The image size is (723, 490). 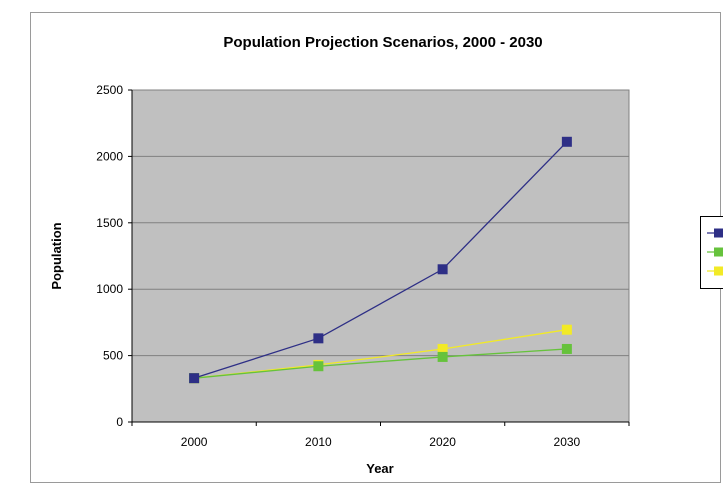 I want to click on legend-items: Trend Trend Trend, so click(x=715, y=252).